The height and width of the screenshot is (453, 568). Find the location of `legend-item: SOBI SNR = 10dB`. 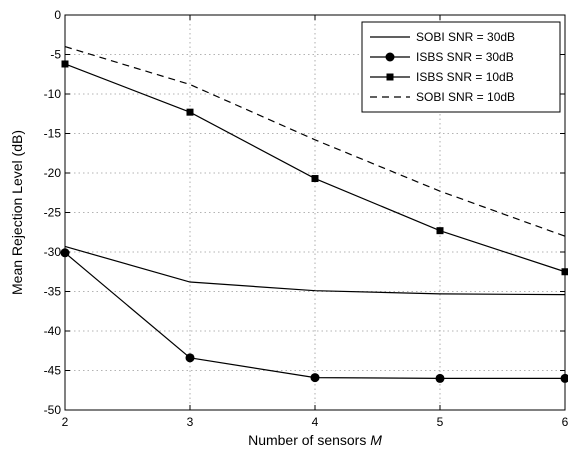

legend-item: SOBI SNR = 10dB is located at coordinates (442, 97).